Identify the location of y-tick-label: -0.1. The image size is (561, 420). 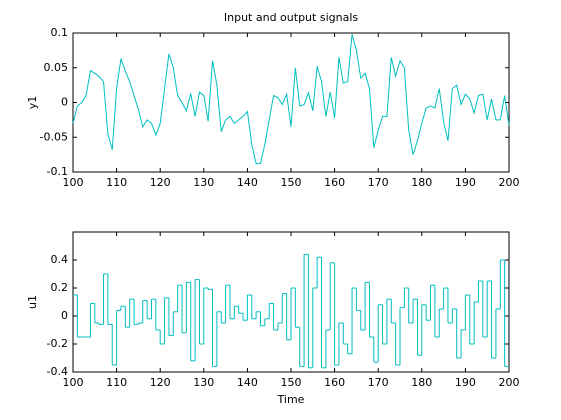
(57, 171).